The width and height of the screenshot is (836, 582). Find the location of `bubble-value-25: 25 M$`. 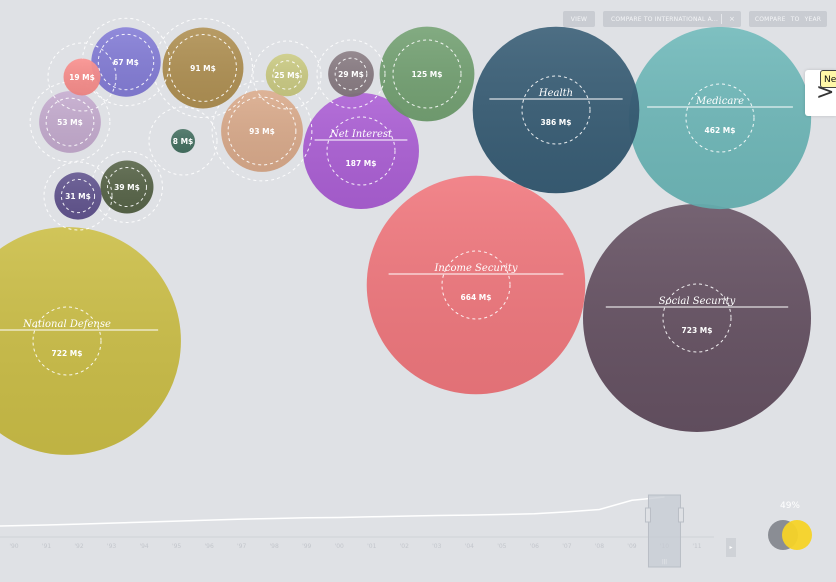

bubble-value-25: 25 M$ is located at coordinates (287, 75).